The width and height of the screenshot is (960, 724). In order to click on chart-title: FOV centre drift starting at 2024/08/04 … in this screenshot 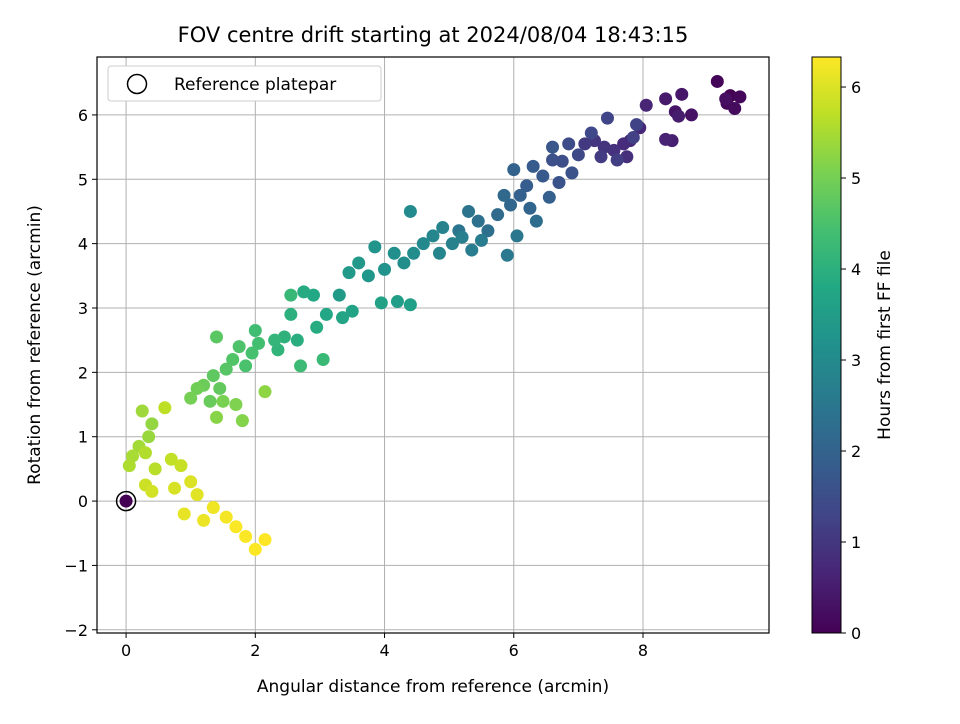, I will do `click(433, 35)`.